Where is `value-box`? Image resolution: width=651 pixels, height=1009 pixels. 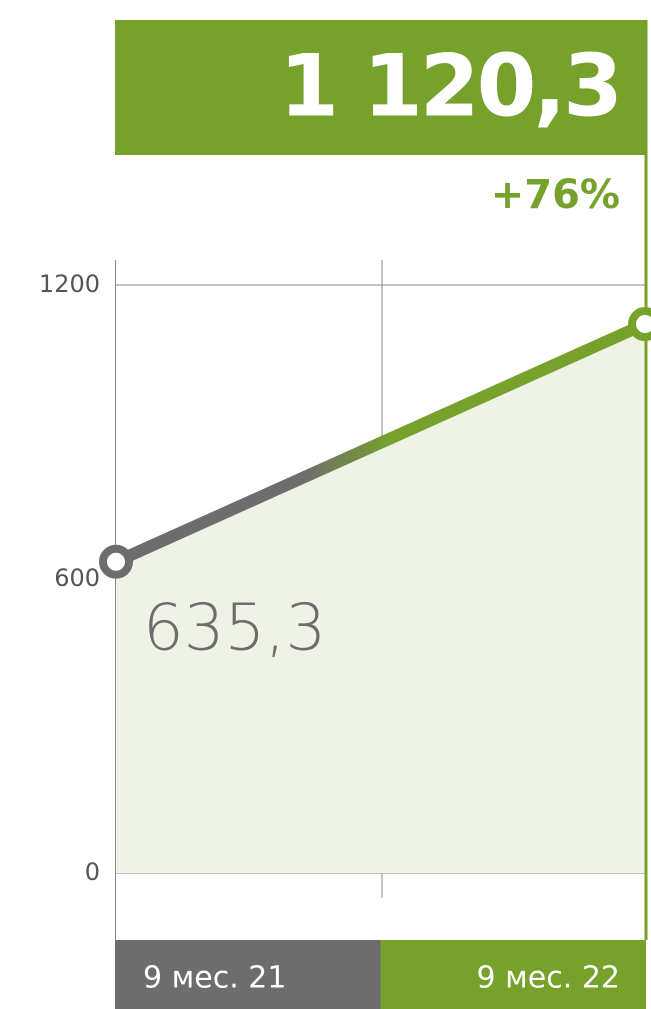 value-box is located at coordinates (380, 87).